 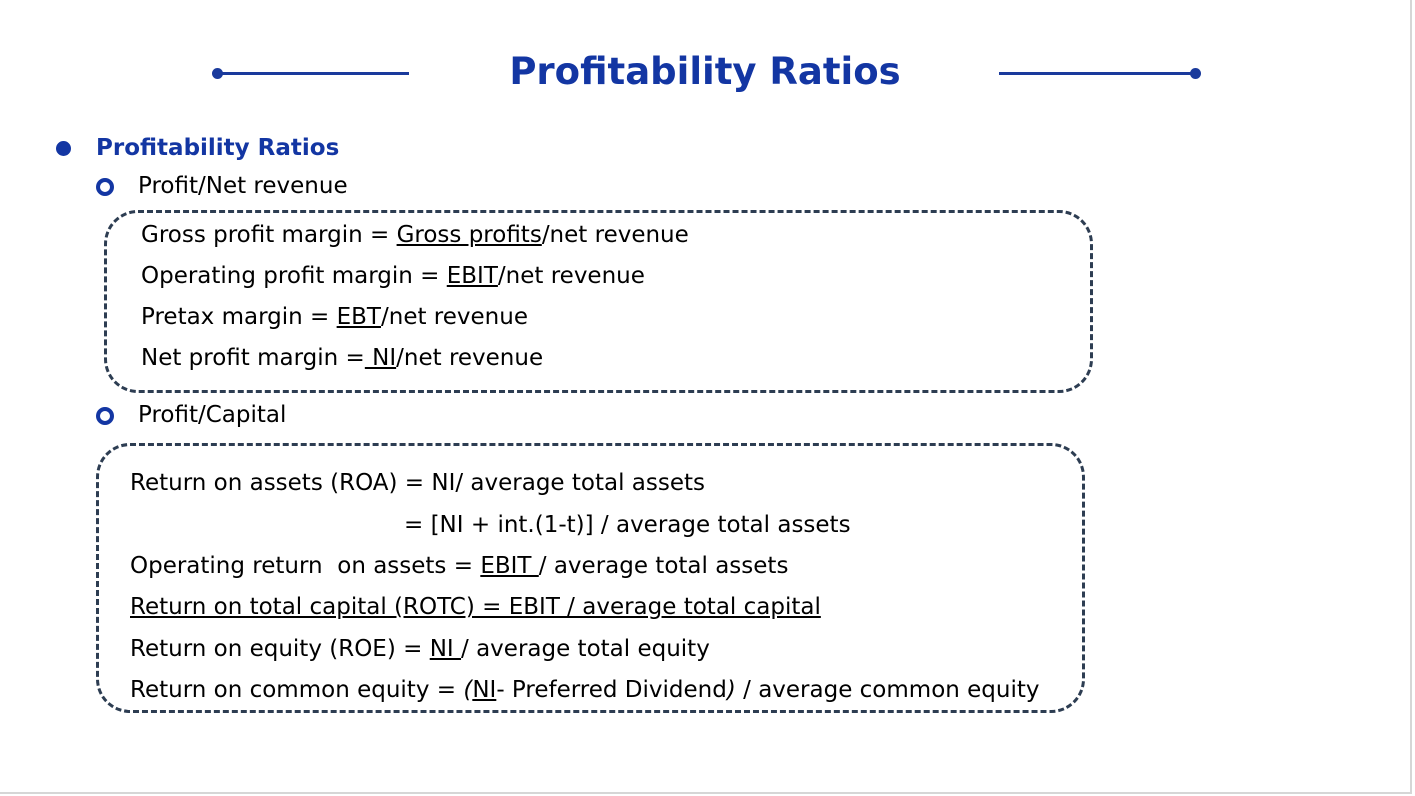 I want to click on operating-profit-margin-numerator: EBIT, so click(x=472, y=276).